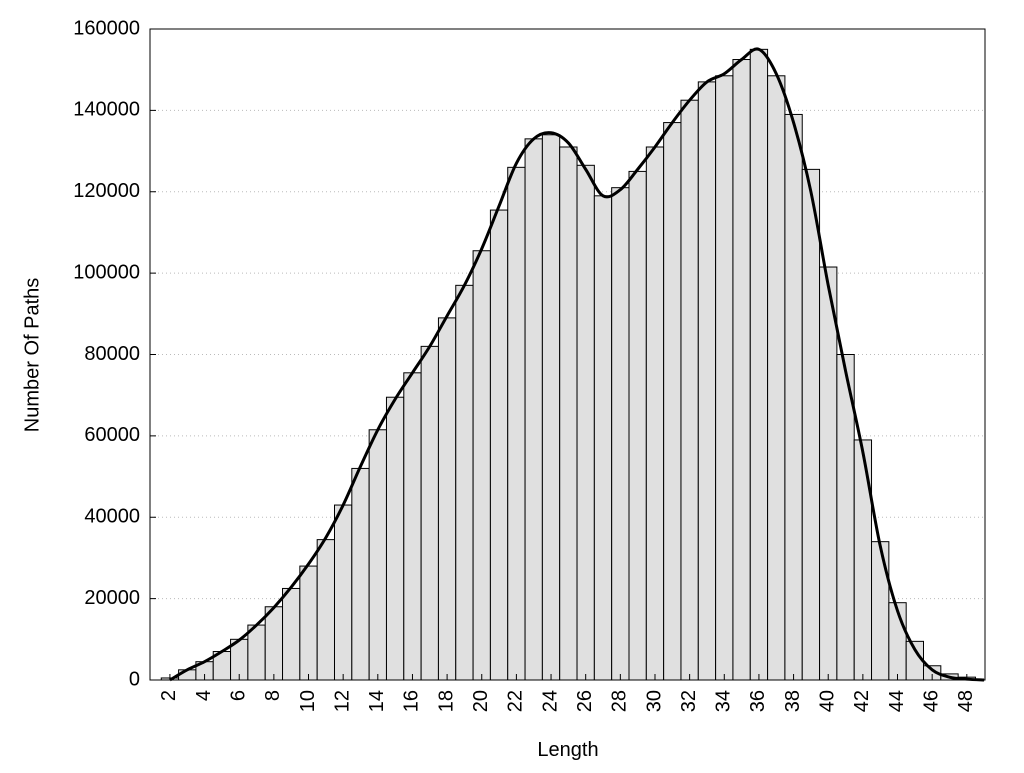  Describe the element at coordinates (931, 701) in the screenshot. I see `x-tick-label: 46` at that location.